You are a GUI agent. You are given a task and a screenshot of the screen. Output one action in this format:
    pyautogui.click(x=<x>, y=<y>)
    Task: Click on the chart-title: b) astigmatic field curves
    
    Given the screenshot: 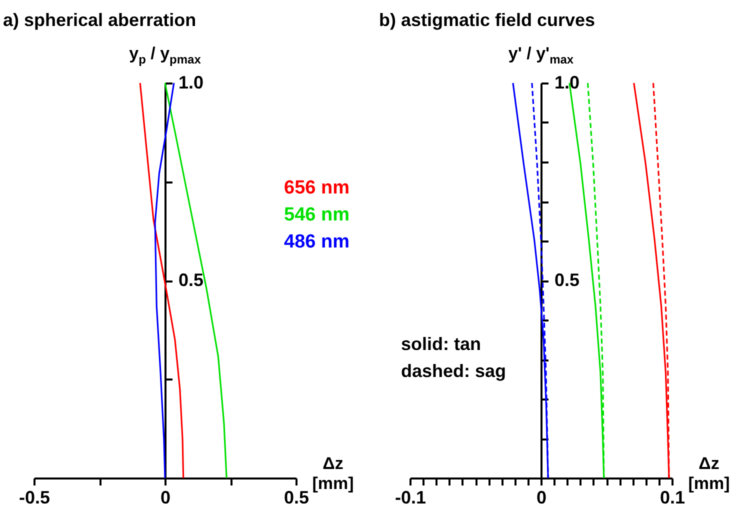 What is the action you would take?
    pyautogui.click(x=487, y=20)
    